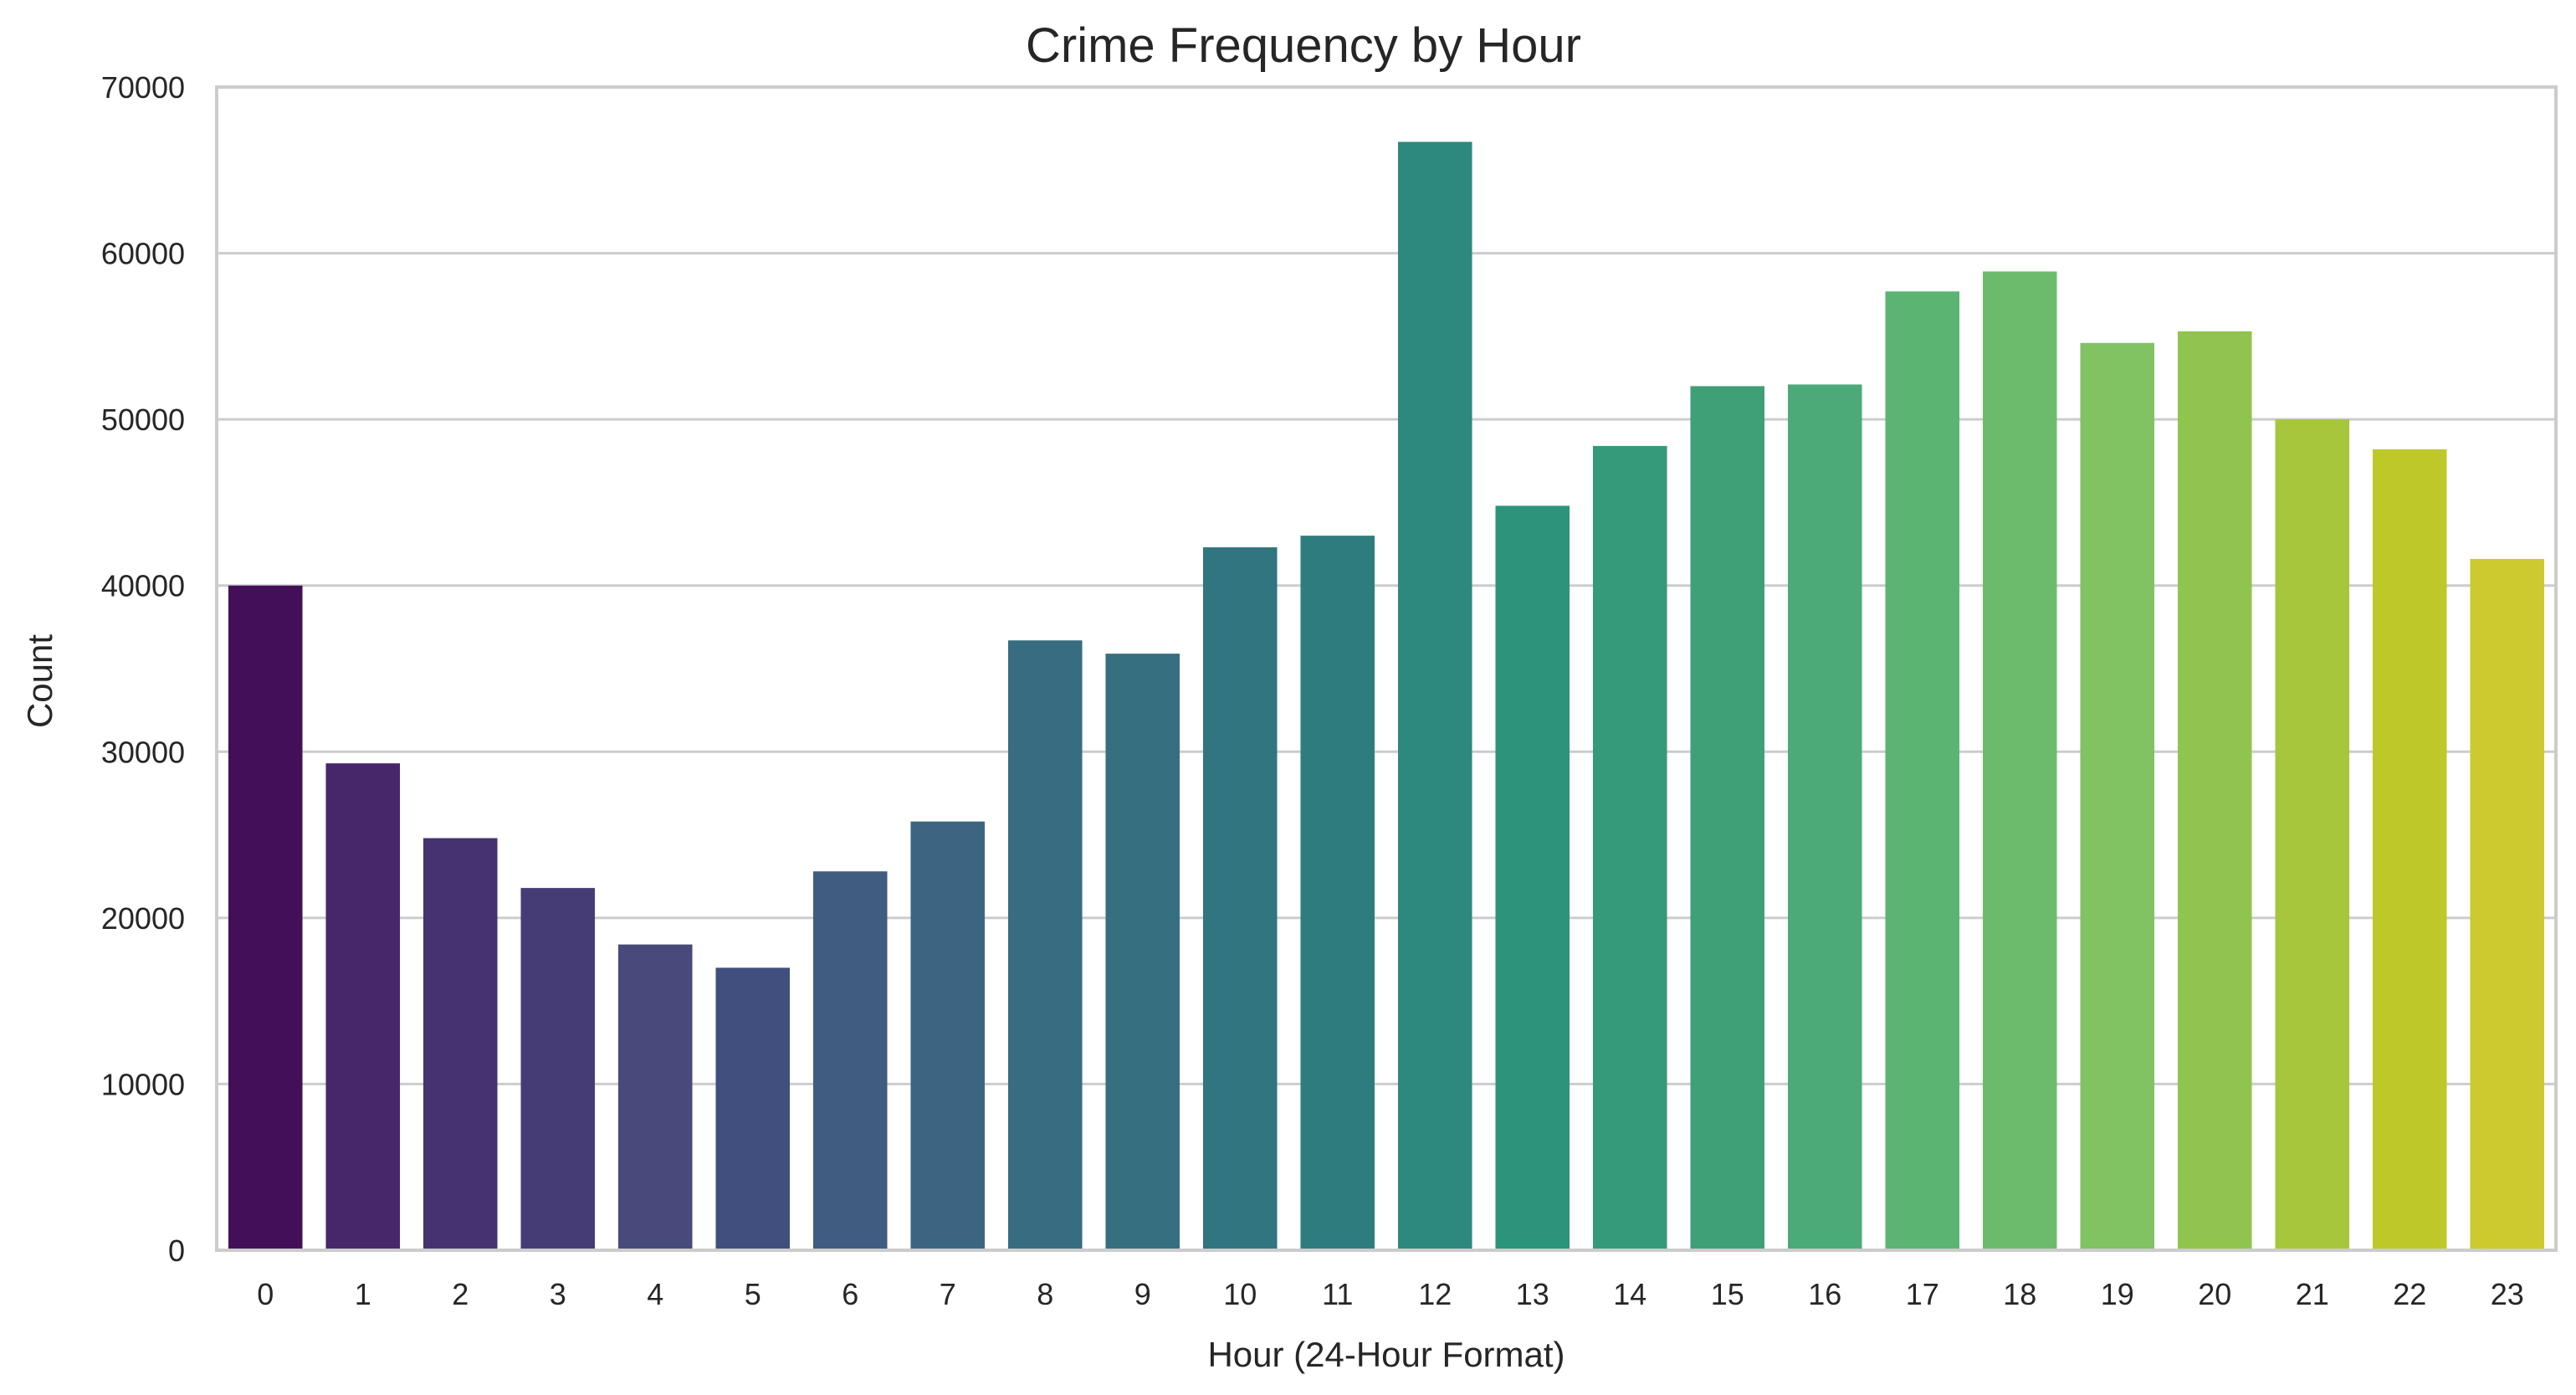 This screenshot has height=1395, width=2576. What do you see at coordinates (143, 420) in the screenshot?
I see `y-tick-label: 50000` at bounding box center [143, 420].